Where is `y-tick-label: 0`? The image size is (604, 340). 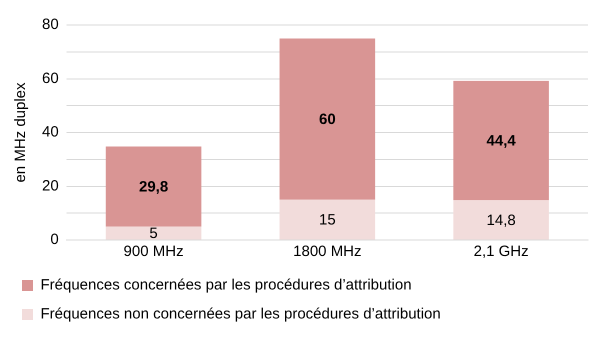 y-tick-label: 0 is located at coordinates (54, 239).